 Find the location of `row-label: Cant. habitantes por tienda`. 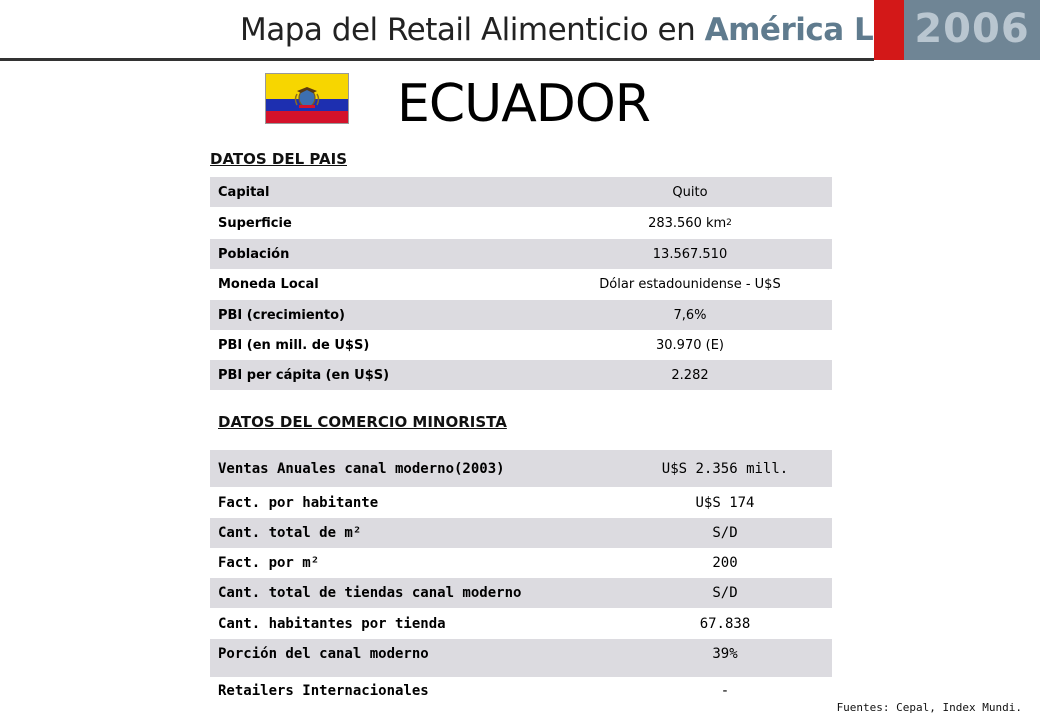

row-label: Cant. habitantes por tienda is located at coordinates (332, 623).